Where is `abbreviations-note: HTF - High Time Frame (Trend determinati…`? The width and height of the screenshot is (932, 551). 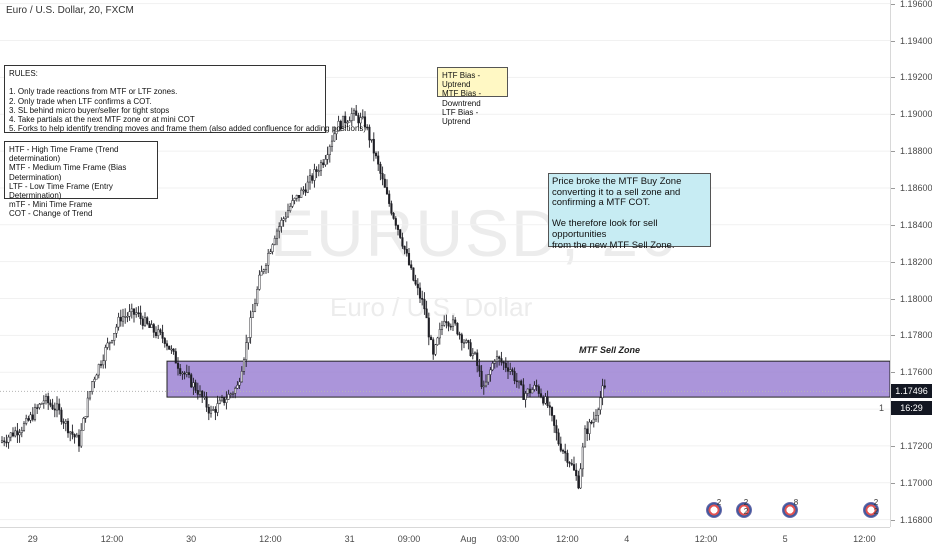
abbreviations-note: HTF - High Time Frame (Trend determinati… is located at coordinates (81, 179).